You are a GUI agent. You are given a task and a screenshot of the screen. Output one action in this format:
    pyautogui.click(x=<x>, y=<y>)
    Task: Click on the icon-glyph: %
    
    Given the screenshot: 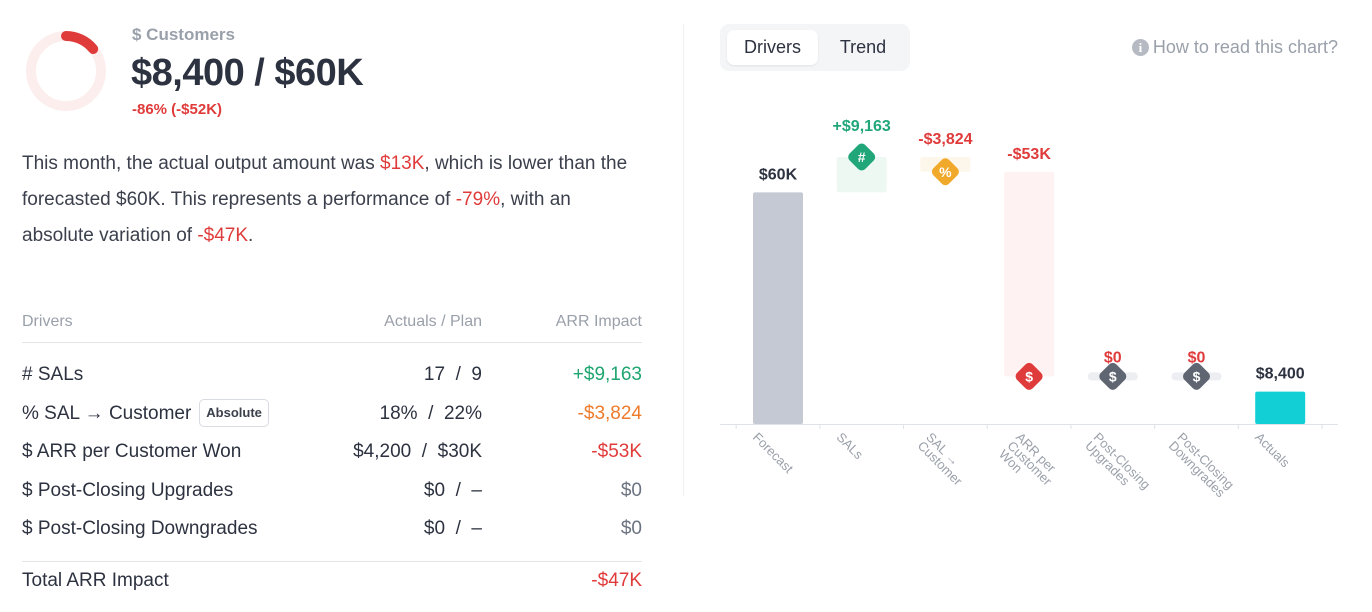 What is the action you would take?
    pyautogui.click(x=945, y=172)
    